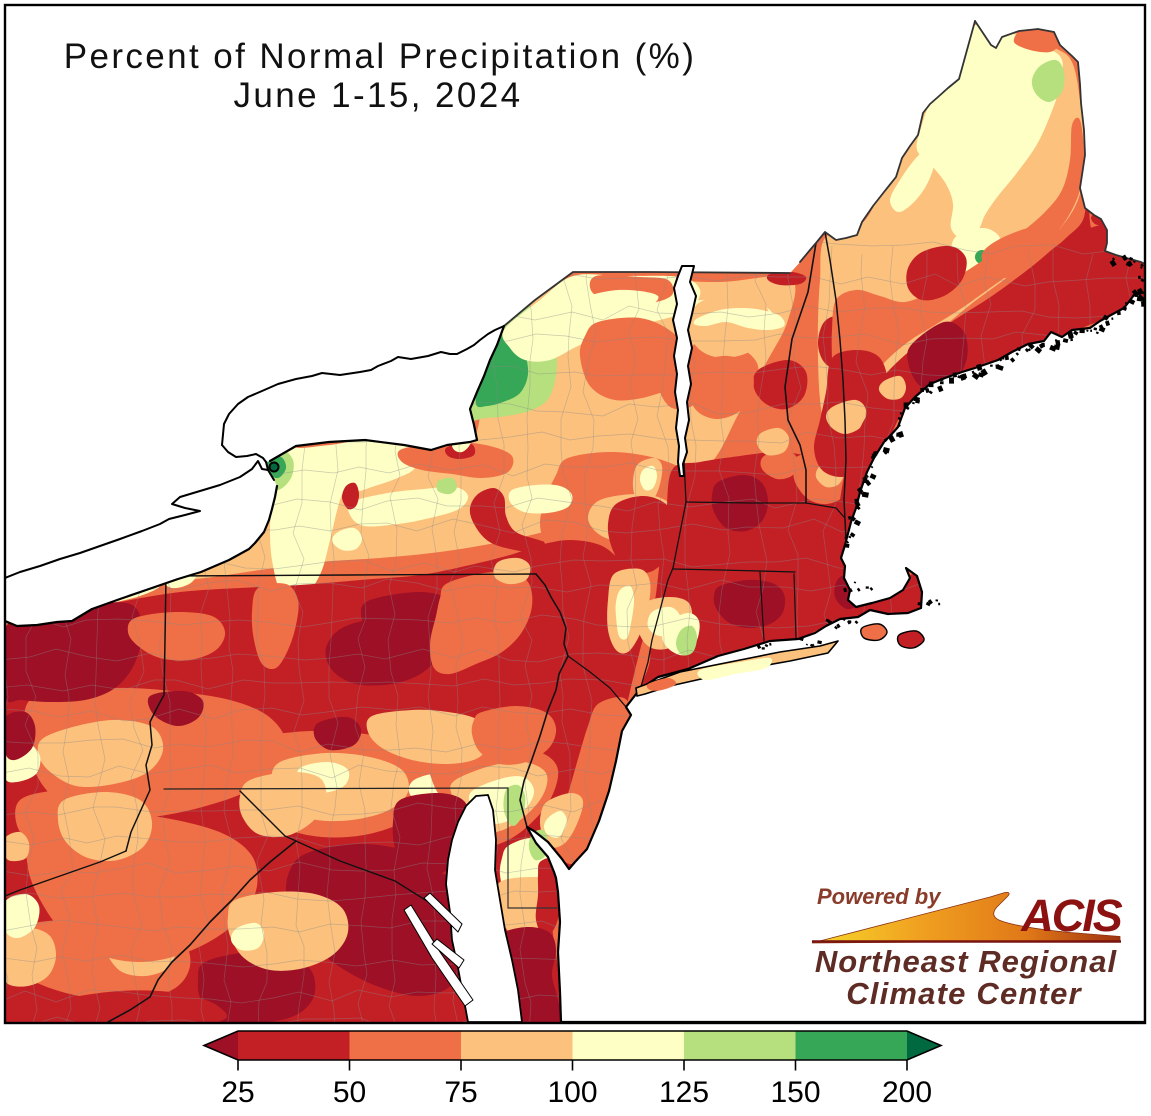 This screenshot has height=1116, width=1151. What do you see at coordinates (349, 1092) in the screenshot?
I see `svg-text: 50` at bounding box center [349, 1092].